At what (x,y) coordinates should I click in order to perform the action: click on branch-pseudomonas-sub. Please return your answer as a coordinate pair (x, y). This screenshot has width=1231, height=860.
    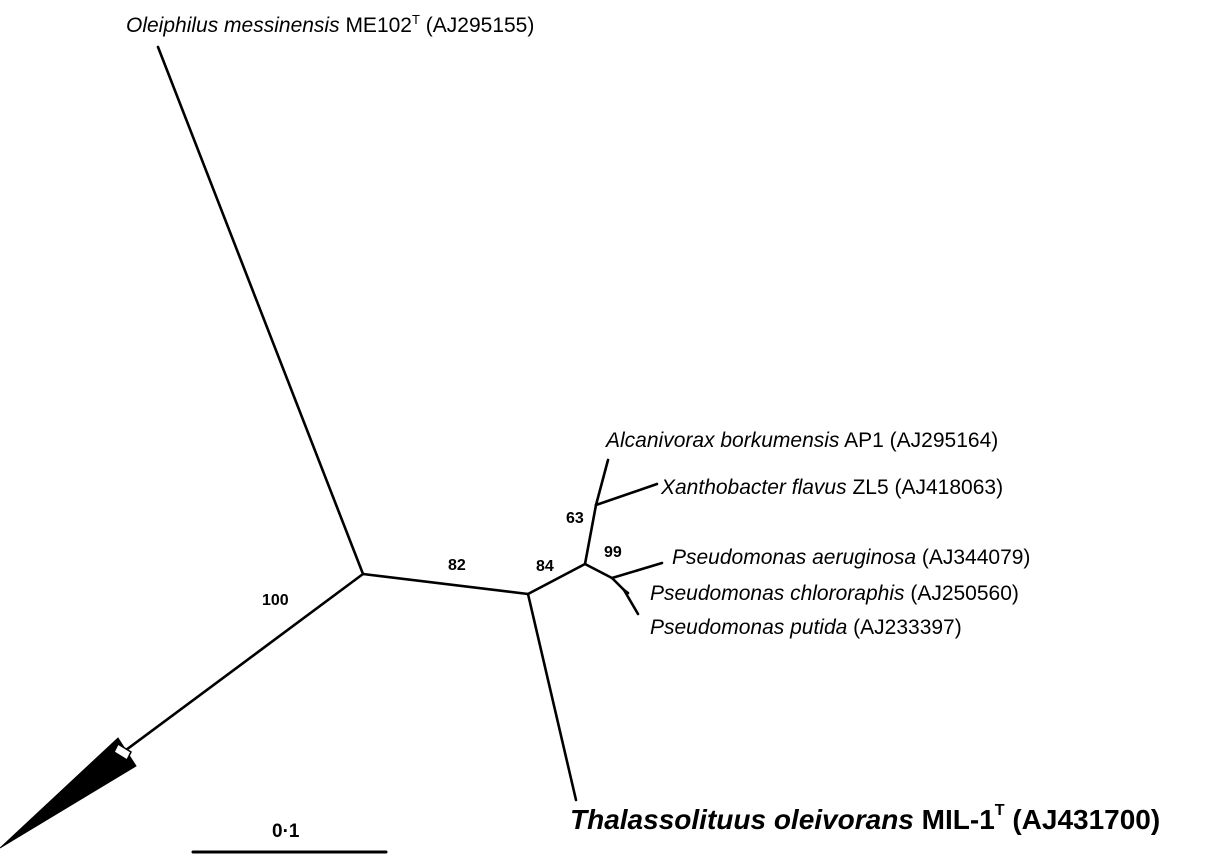
    Looking at the image, I should click on (618, 584).